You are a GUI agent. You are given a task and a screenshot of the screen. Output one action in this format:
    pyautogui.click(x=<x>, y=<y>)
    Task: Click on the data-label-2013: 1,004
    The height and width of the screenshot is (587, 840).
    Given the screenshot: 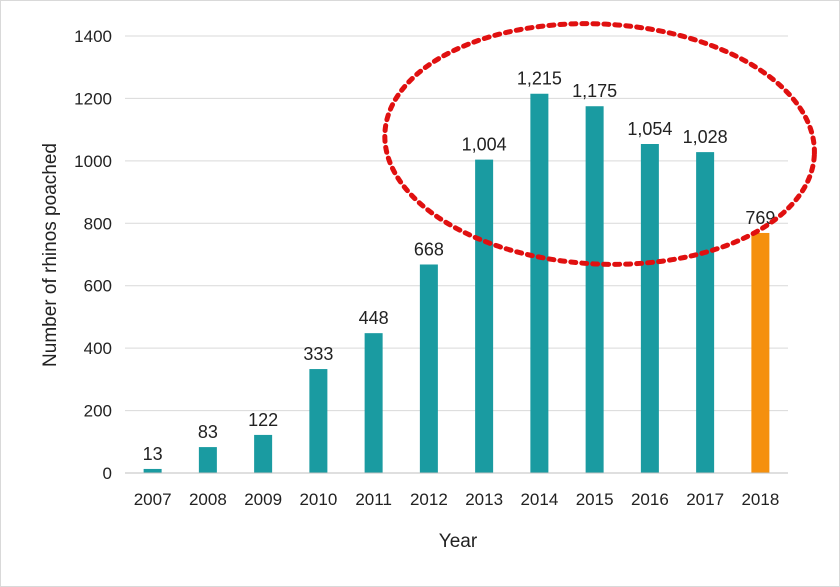 What is the action you would take?
    pyautogui.click(x=484, y=145)
    